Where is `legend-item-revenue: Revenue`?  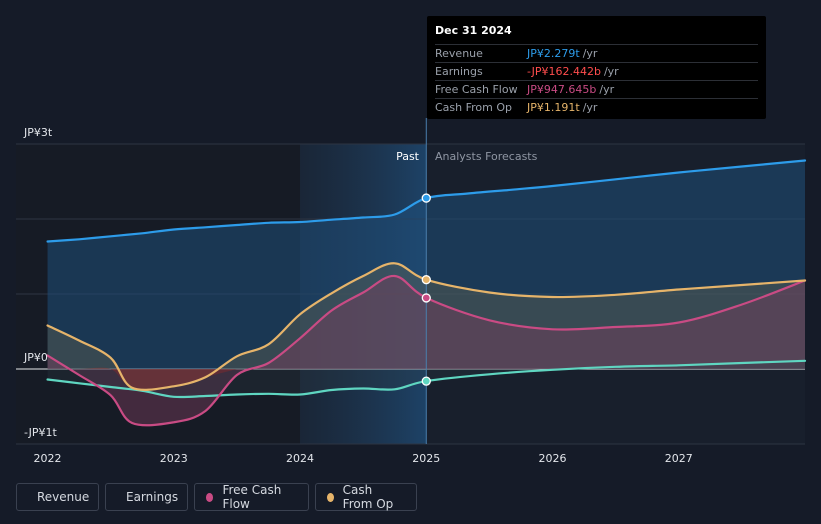 legend-item-revenue: Revenue is located at coordinates (57, 497).